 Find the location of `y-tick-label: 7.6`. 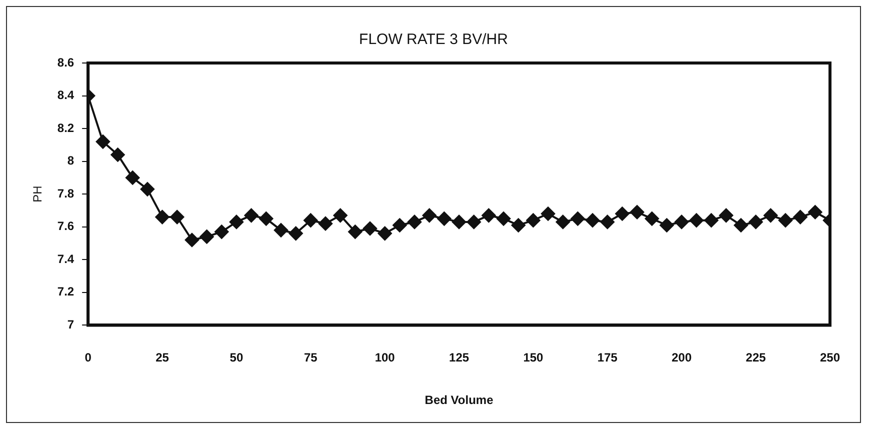

y-tick-label: 7.6 is located at coordinates (65, 226).